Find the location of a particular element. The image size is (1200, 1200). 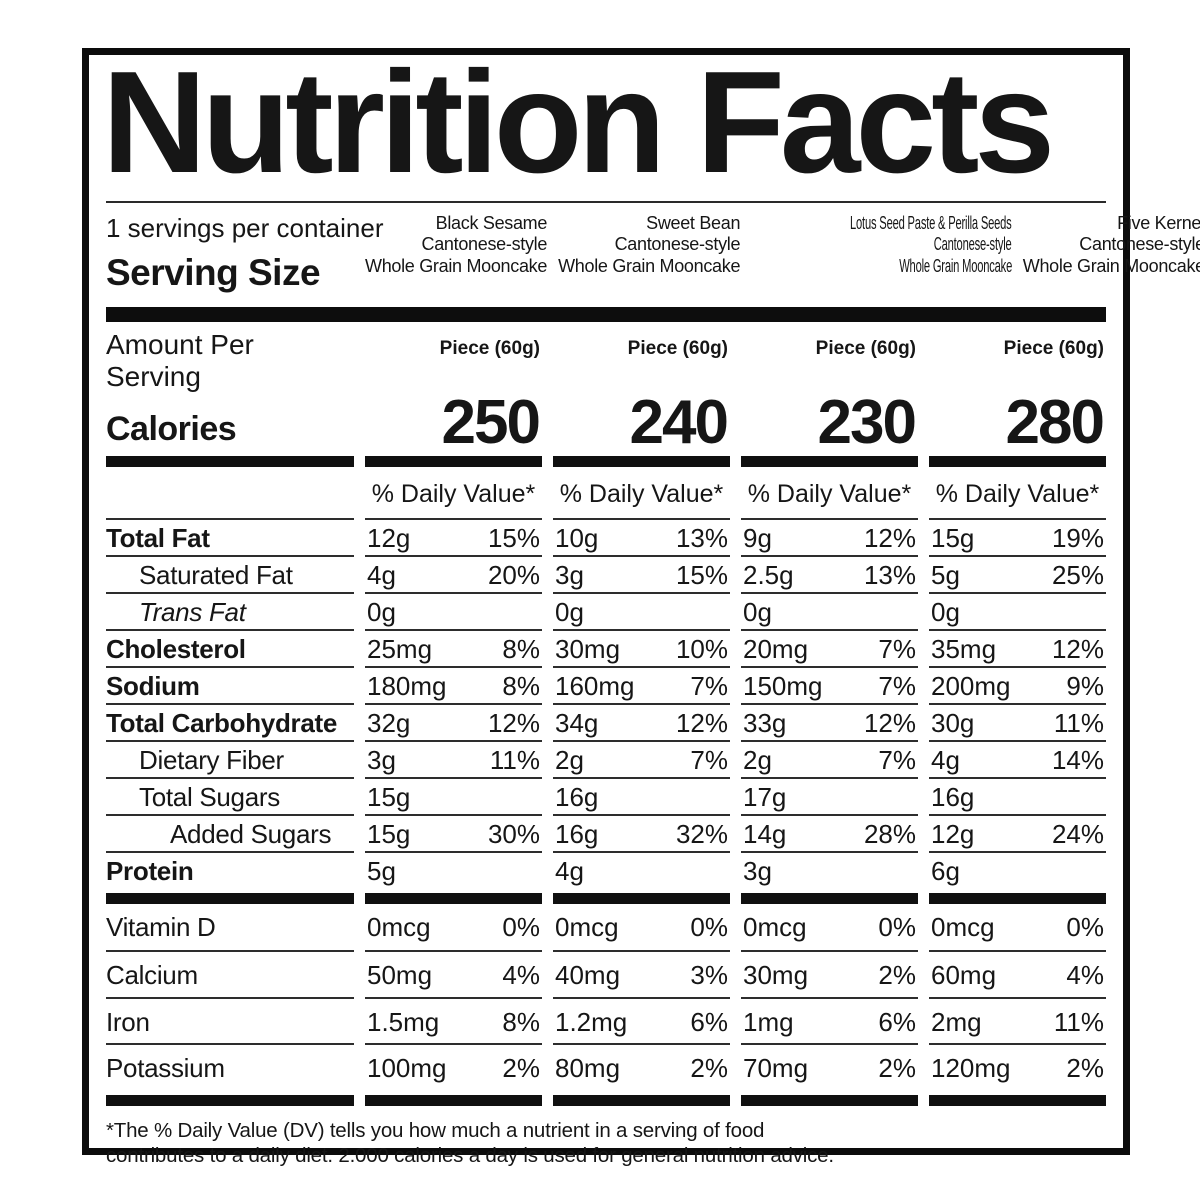

nutrient-amount: 160mg is located at coordinates (595, 685).